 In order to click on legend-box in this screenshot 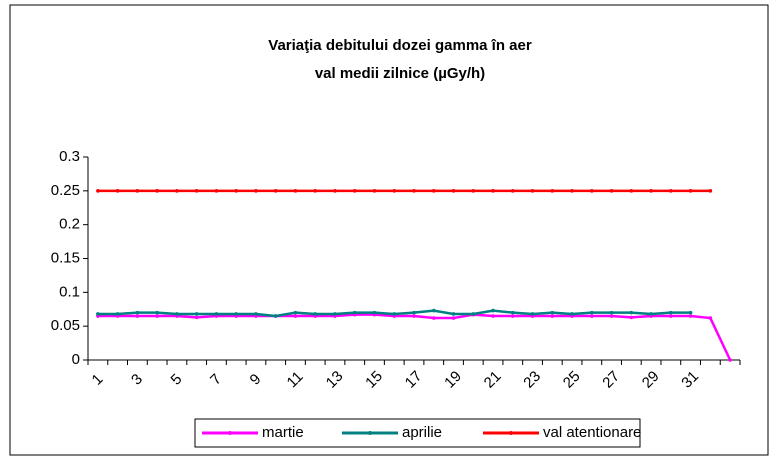, I will do `click(417, 433)`.